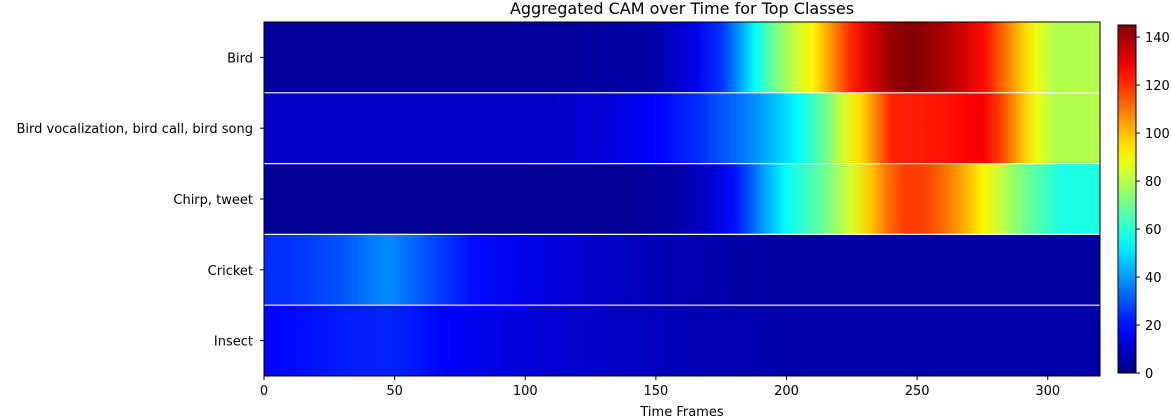 The height and width of the screenshot is (420, 1171). I want to click on colorbar-tick-label: 0, so click(1149, 374).